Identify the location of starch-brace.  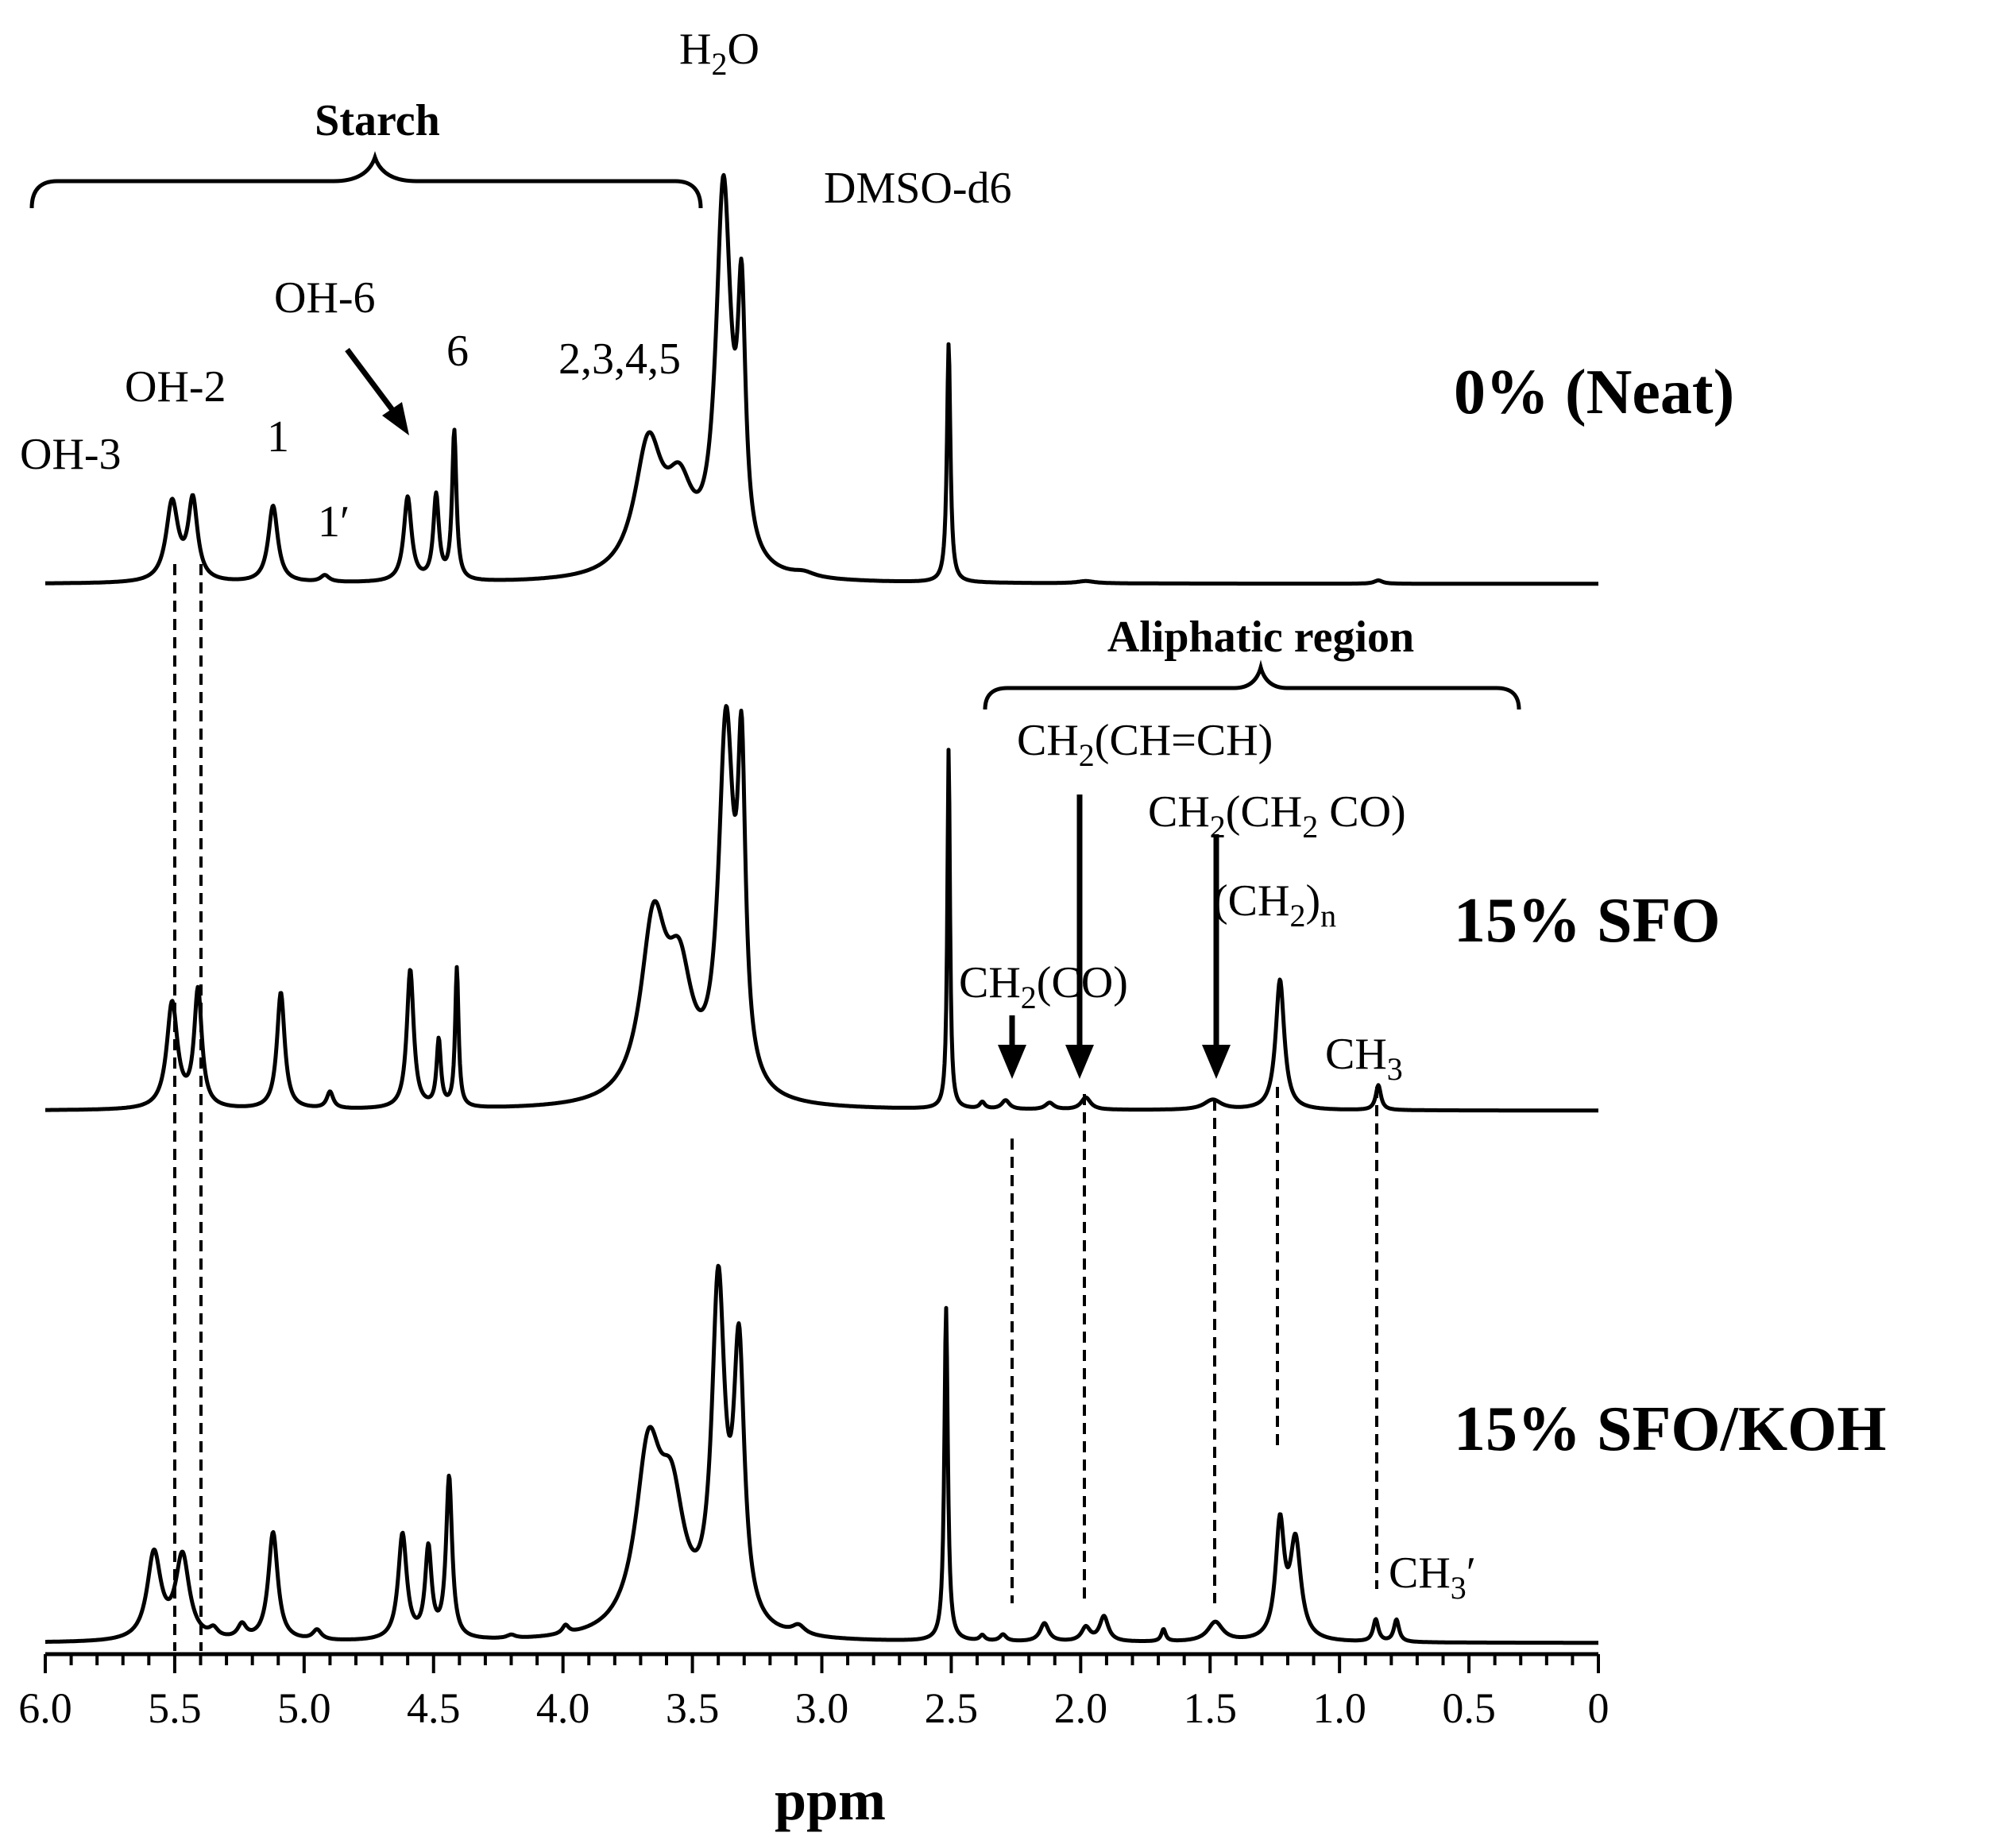
(366, 180).